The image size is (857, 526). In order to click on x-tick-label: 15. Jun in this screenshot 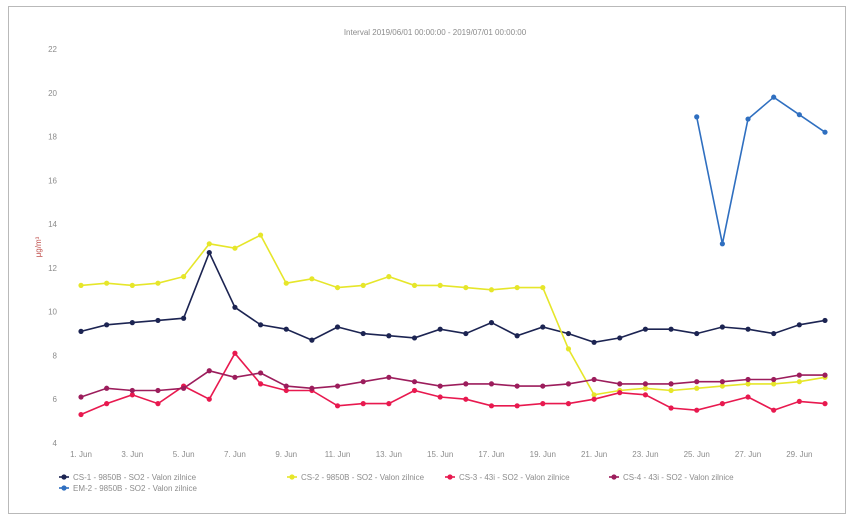, I will do `click(440, 454)`.